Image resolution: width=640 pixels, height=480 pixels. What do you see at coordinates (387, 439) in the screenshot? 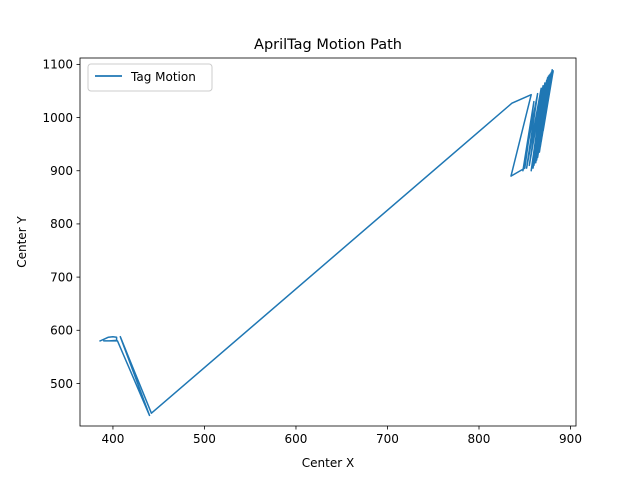
I see `x-tick-label: 700` at bounding box center [387, 439].